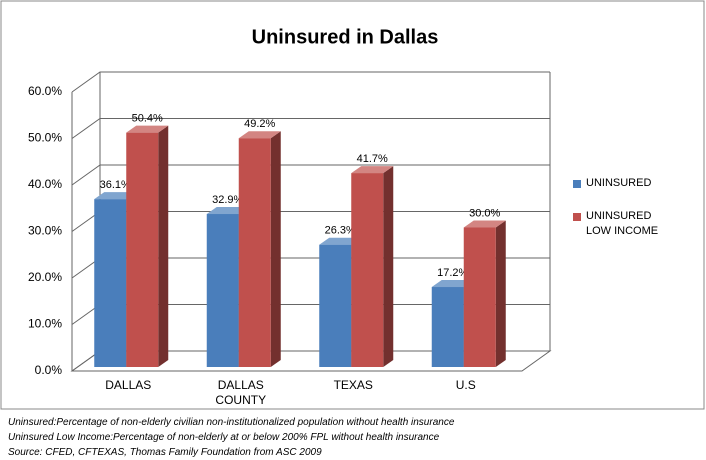 Image resolution: width=706 pixels, height=460 pixels. Describe the element at coordinates (115, 185) in the screenshot. I see `value-label: 36.1%` at that location.